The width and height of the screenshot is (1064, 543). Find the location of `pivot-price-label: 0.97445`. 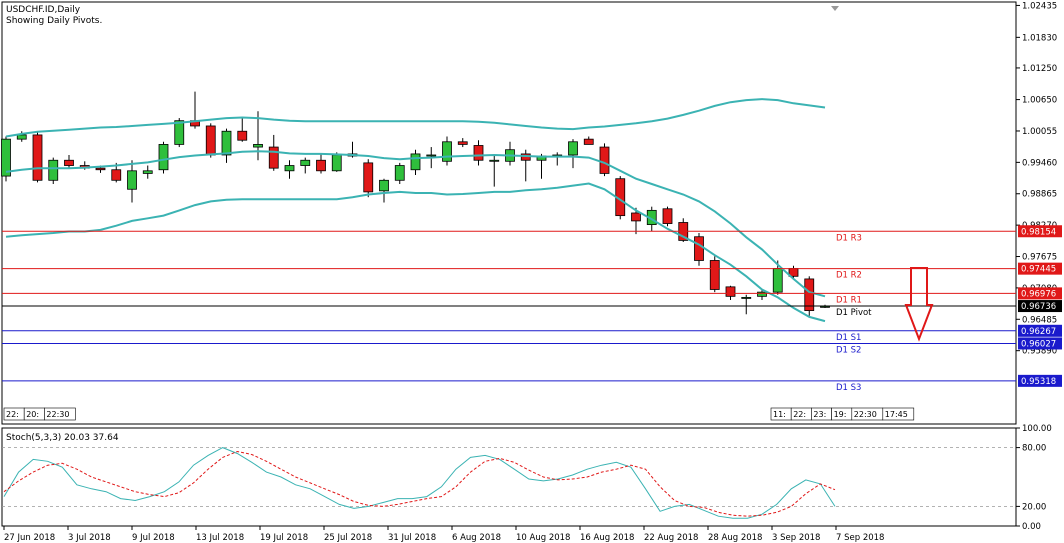

pivot-price-label: 0.97445 is located at coordinates (1038, 270).